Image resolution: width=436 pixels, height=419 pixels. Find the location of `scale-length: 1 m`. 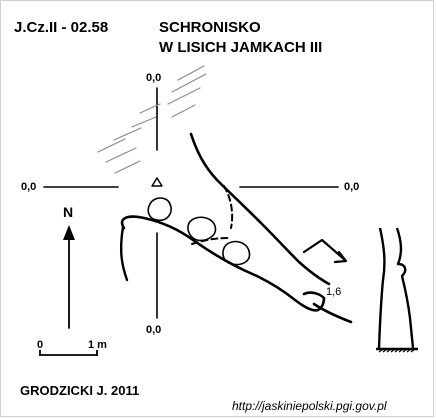

scale-length: 1 m is located at coordinates (97, 345).